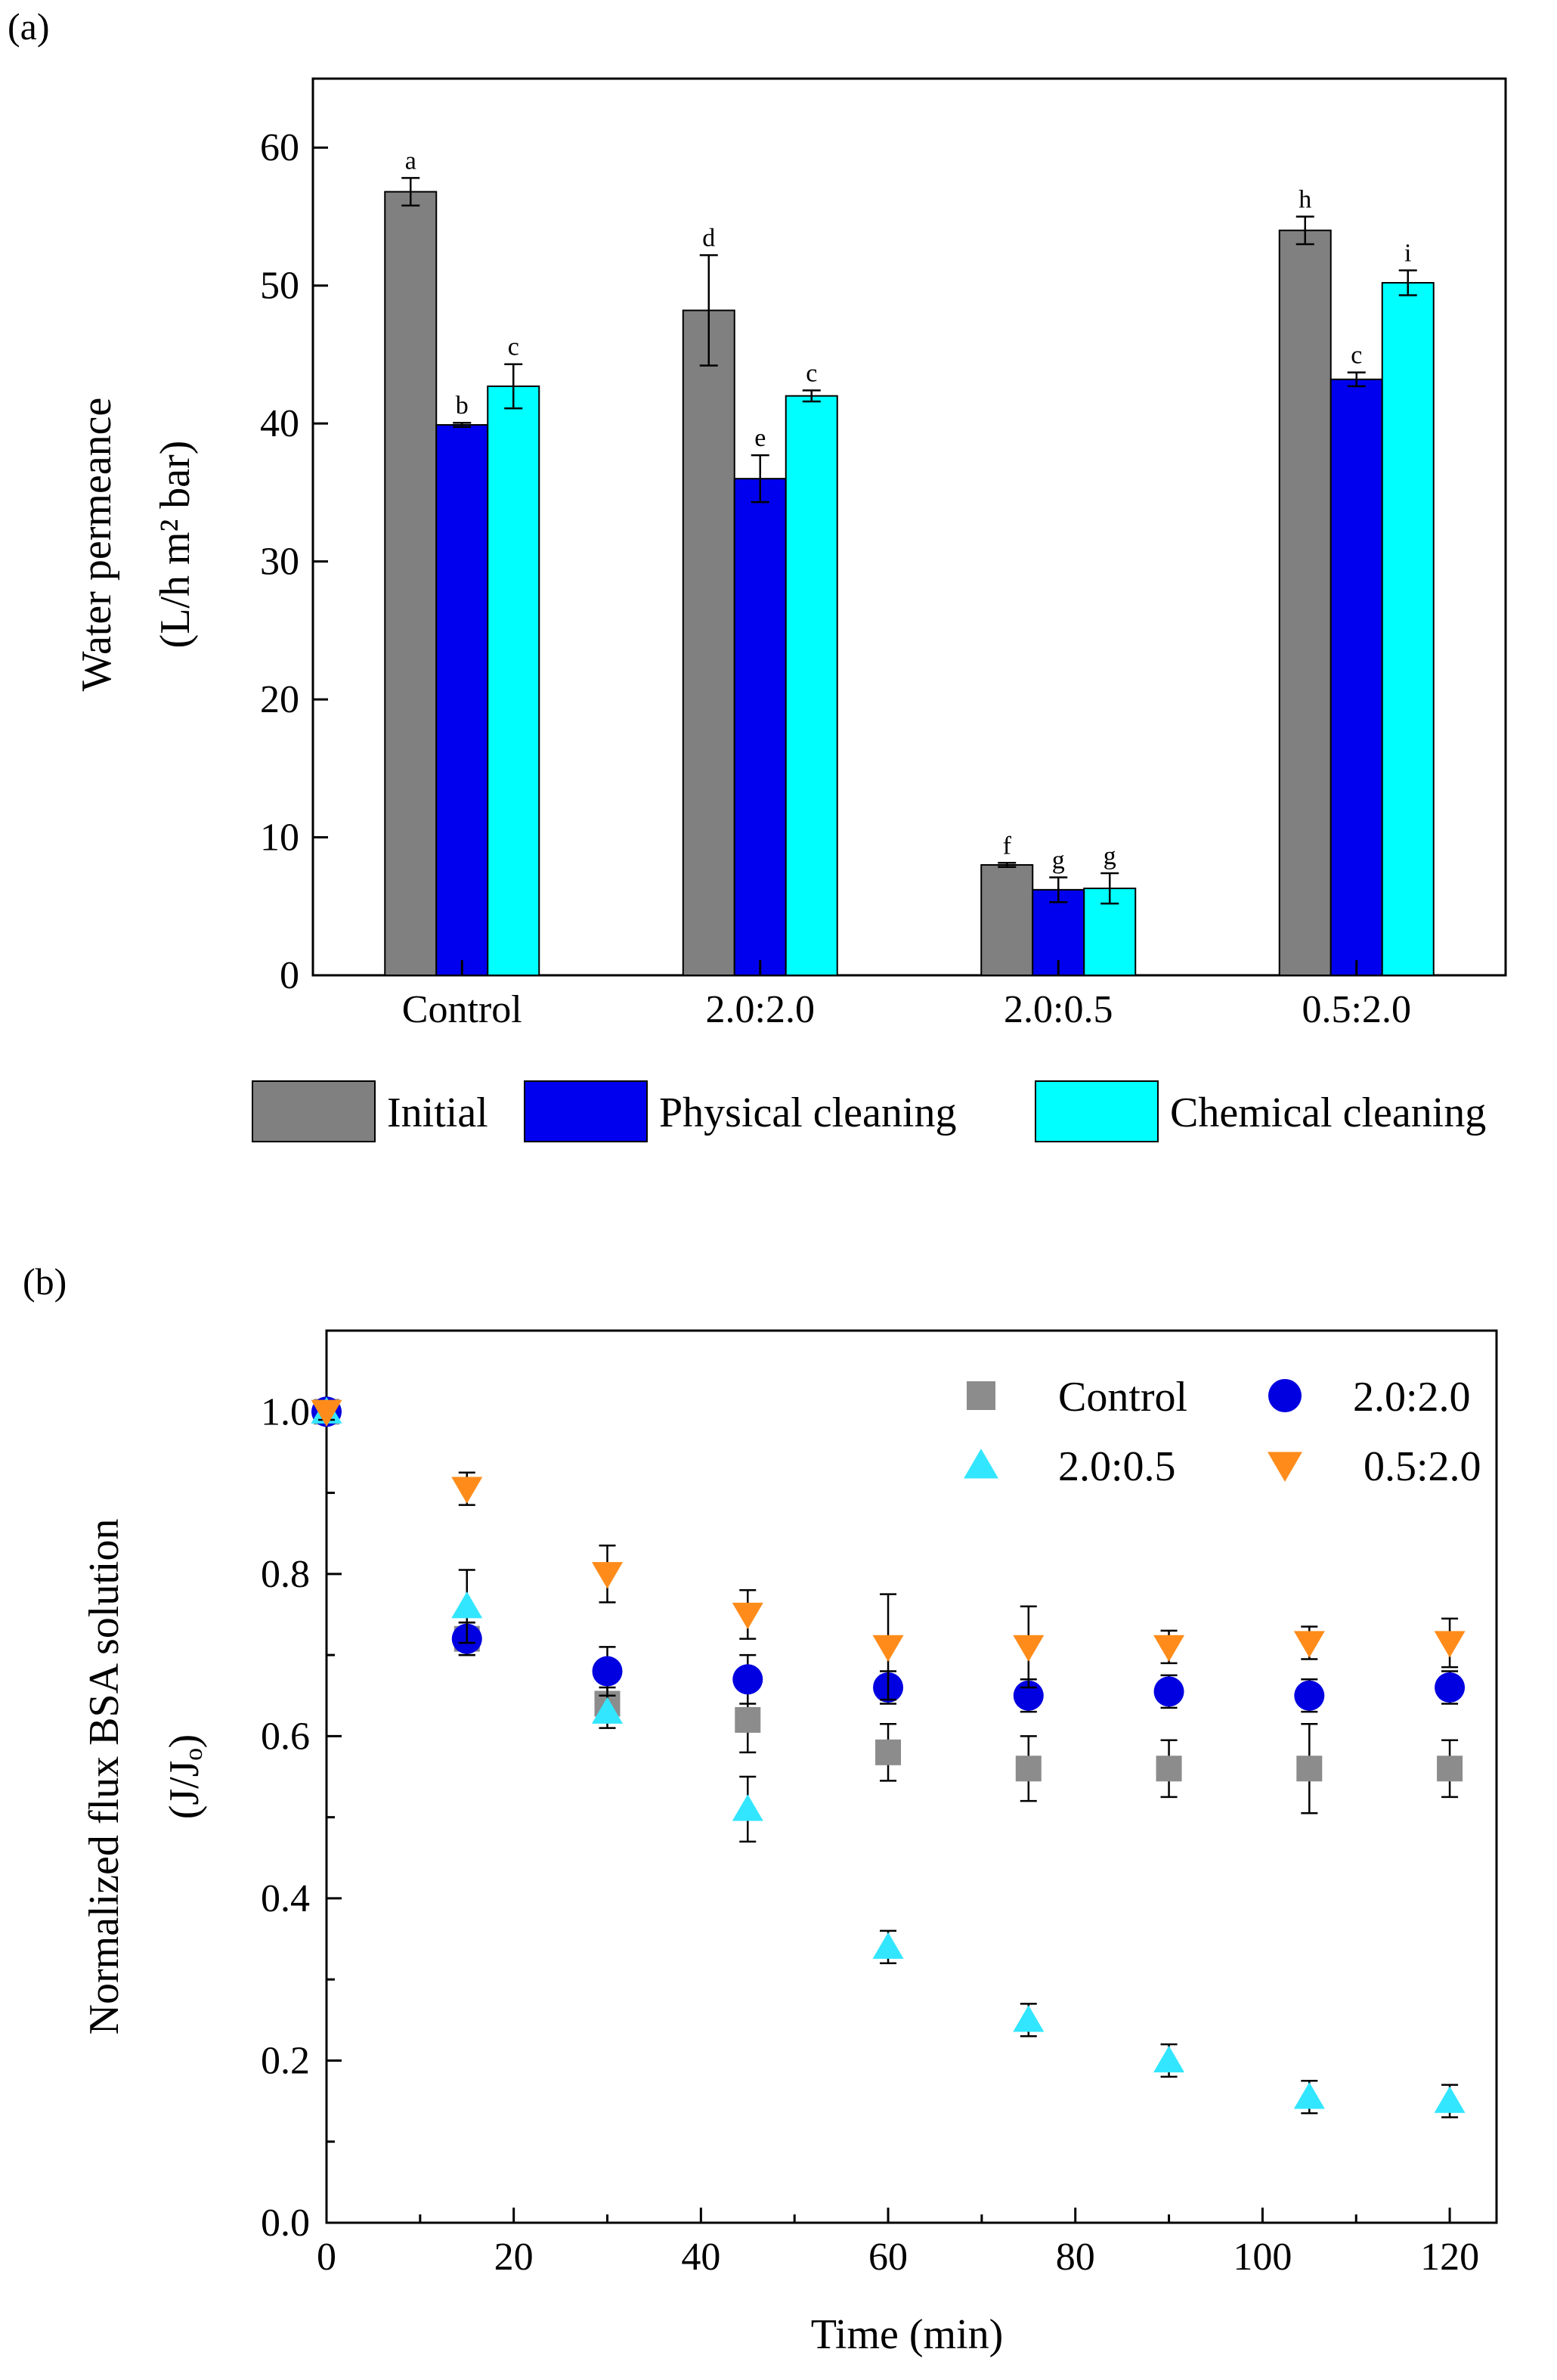 The image size is (1557, 2380). Describe the element at coordinates (279, 839) in the screenshot. I see `y-tick-label: 10` at that location.